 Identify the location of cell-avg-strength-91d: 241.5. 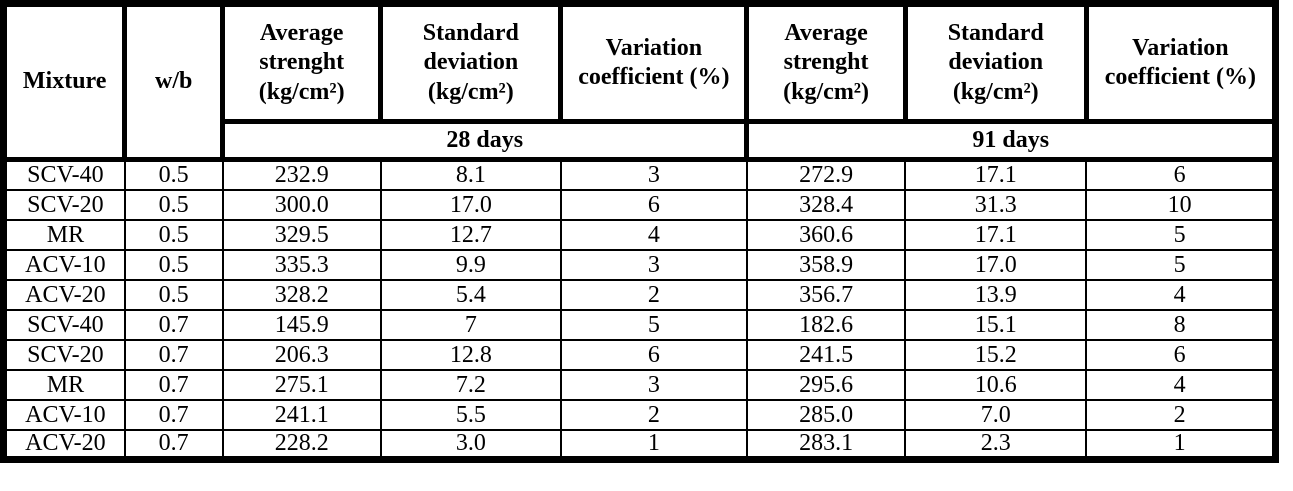
(826, 354).